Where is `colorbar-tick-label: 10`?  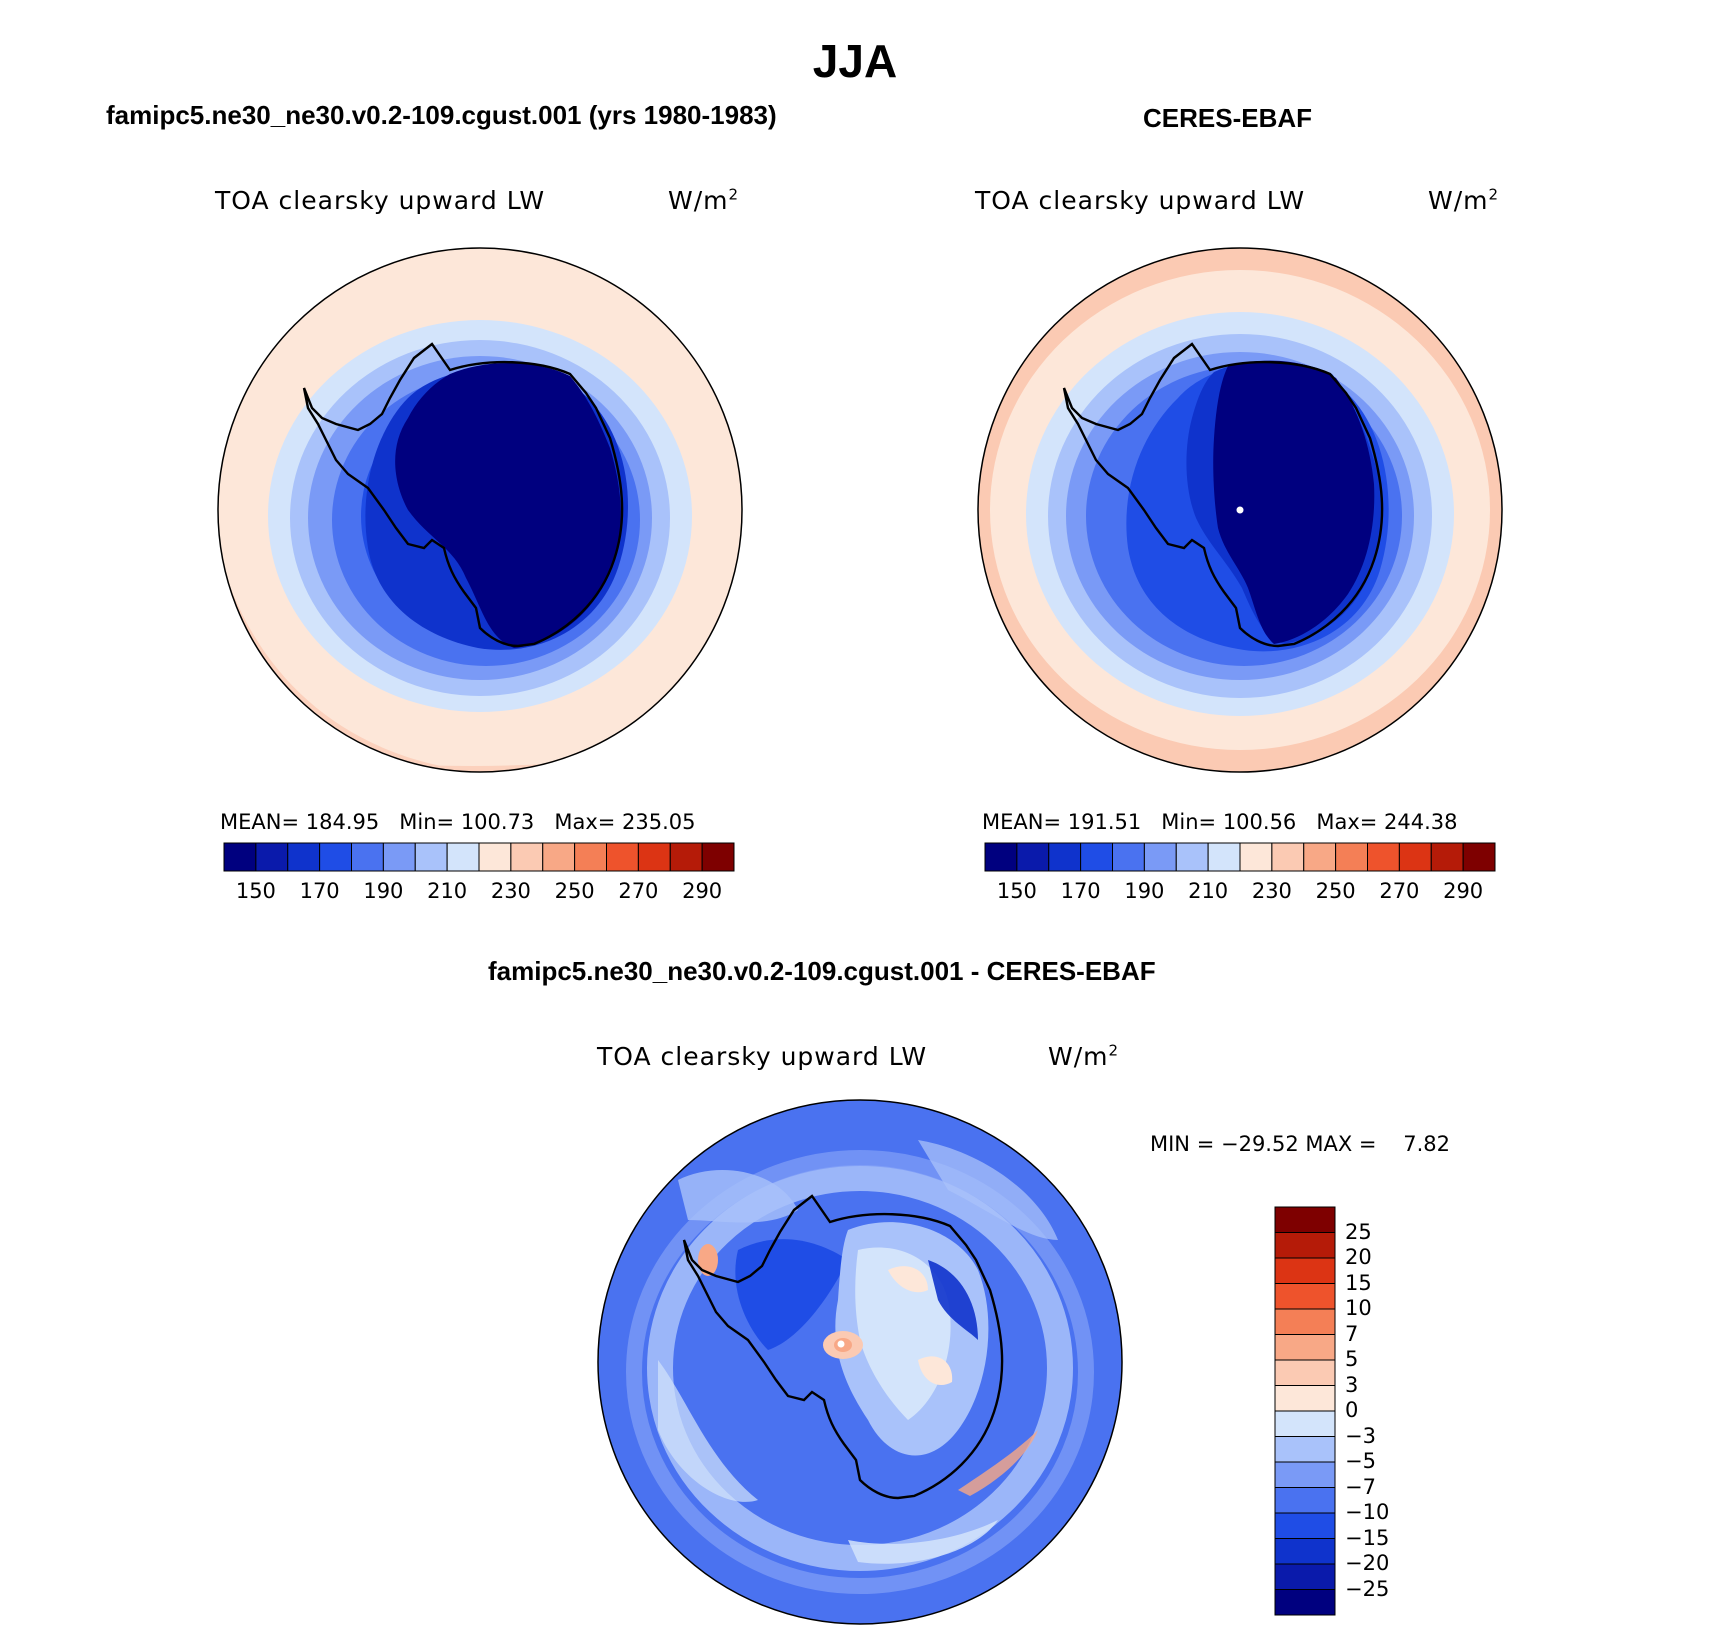 colorbar-tick-label: 10 is located at coordinates (1358, 1308).